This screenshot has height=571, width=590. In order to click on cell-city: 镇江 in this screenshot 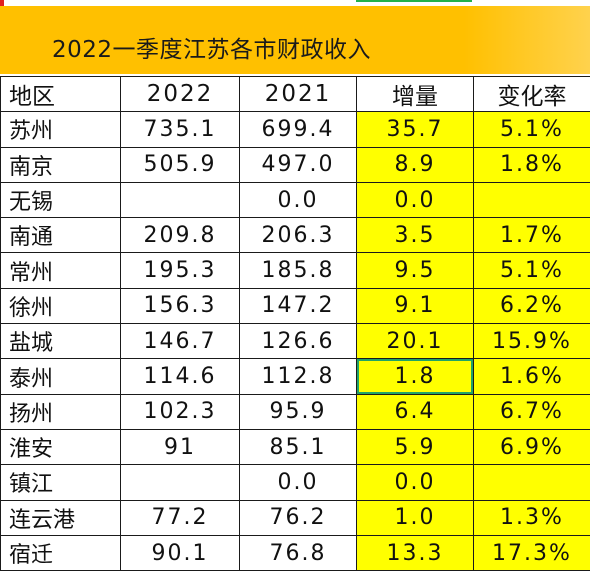, I will do `click(61, 482)`.